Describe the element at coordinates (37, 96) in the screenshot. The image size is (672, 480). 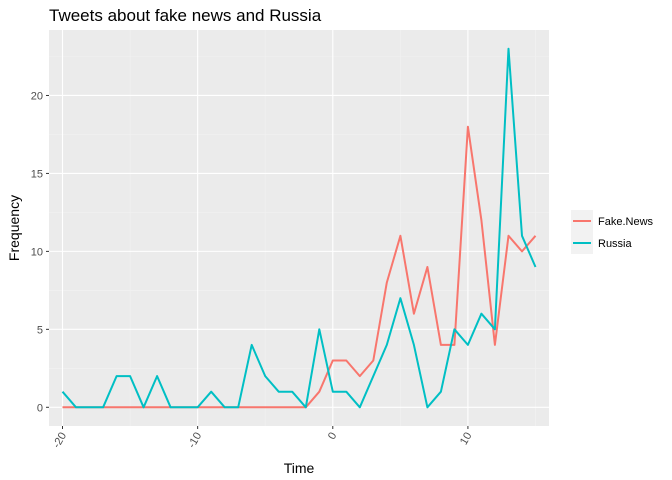
I see `y-tick-label: 20` at that location.